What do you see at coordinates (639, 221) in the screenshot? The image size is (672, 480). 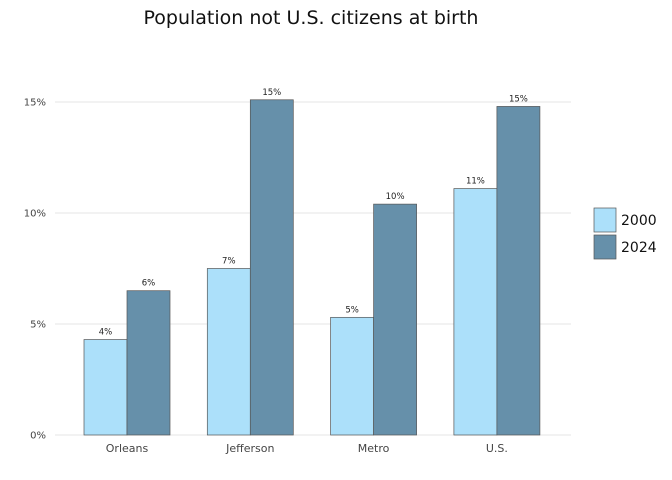 I see `legend-label-2000: 2000` at bounding box center [639, 221].